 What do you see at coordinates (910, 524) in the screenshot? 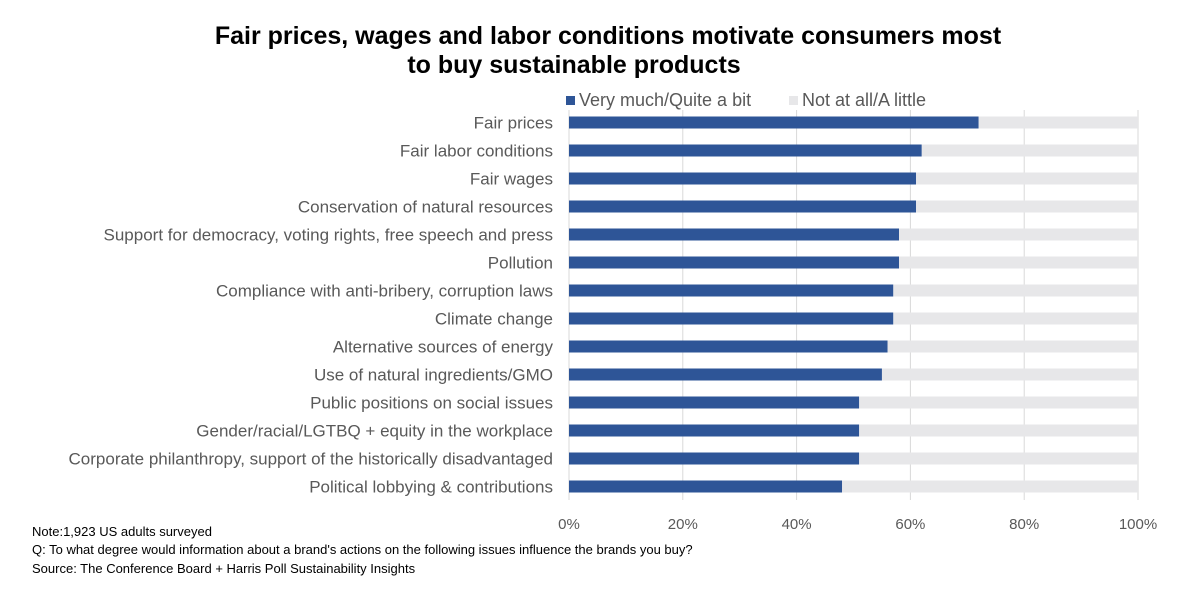
I see `x-tick-label: 60%` at bounding box center [910, 524].